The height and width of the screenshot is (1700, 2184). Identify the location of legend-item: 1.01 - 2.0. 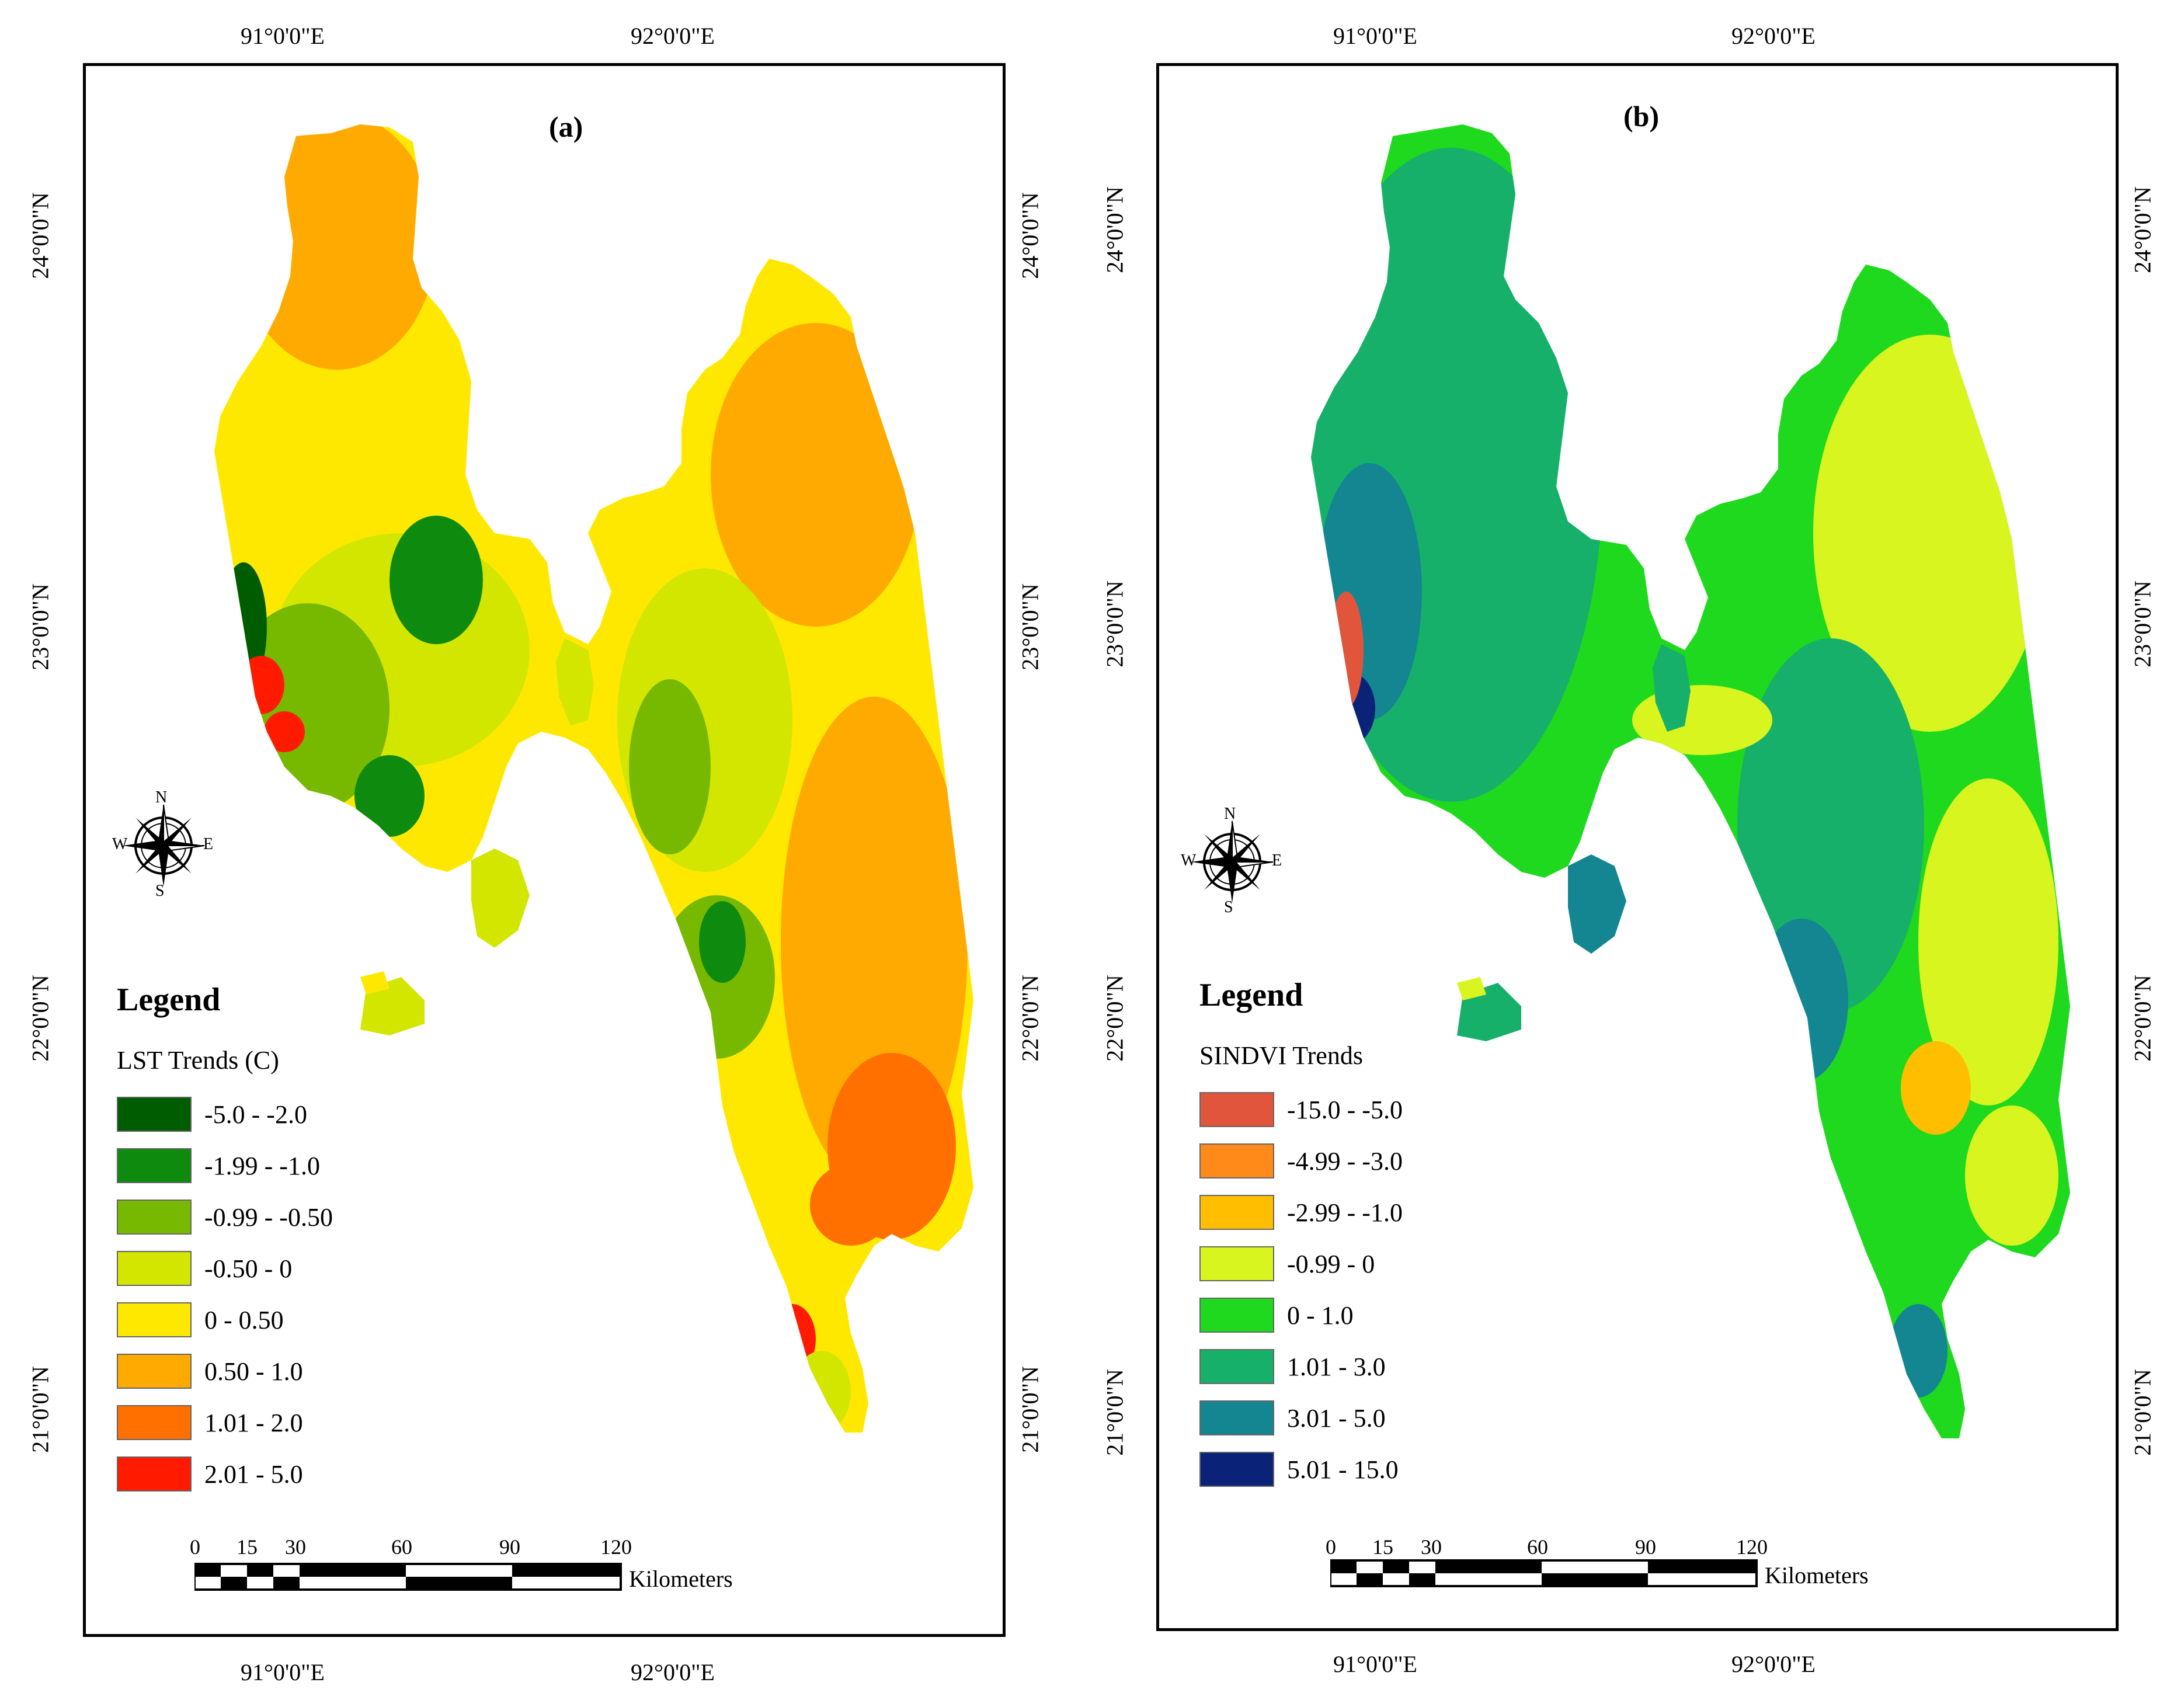
(210, 1422).